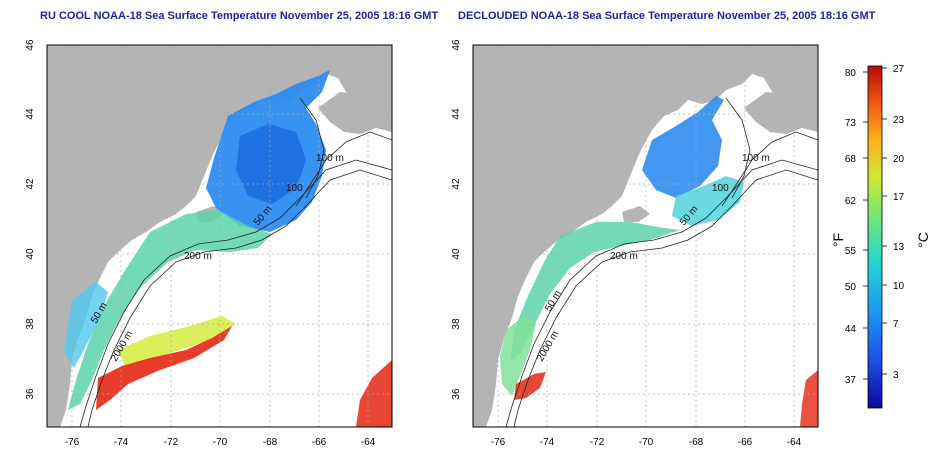  Describe the element at coordinates (597, 442) in the screenshot. I see `right-x-tick-72: -72` at that location.